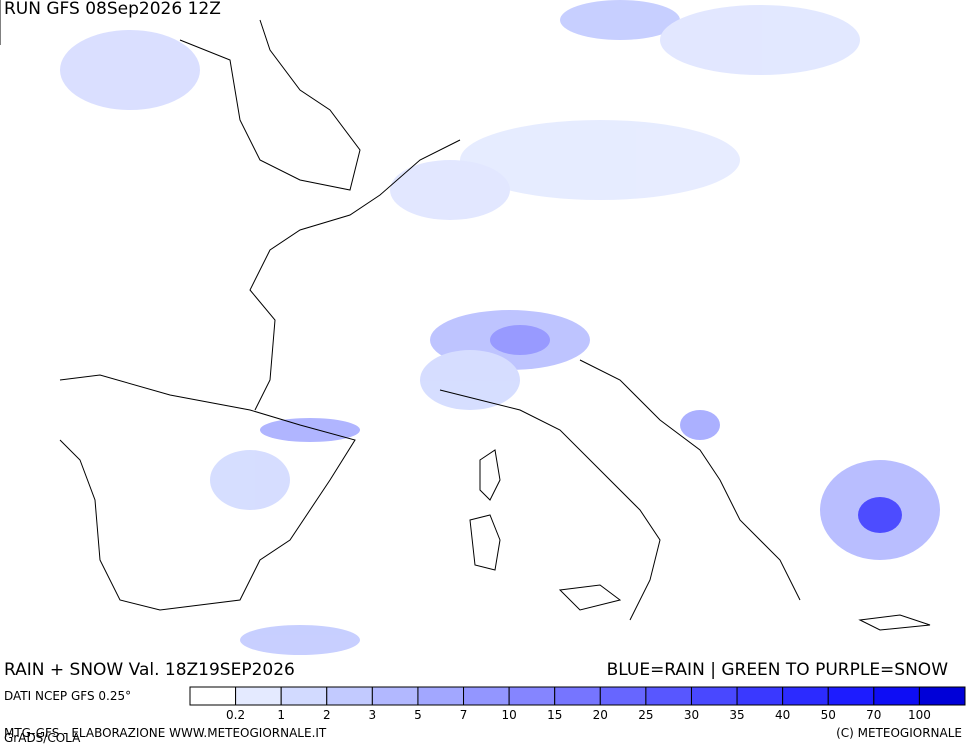 The image size is (968, 745). What do you see at coordinates (691, 715) in the screenshot?
I see `colorbar-label: 30` at bounding box center [691, 715].